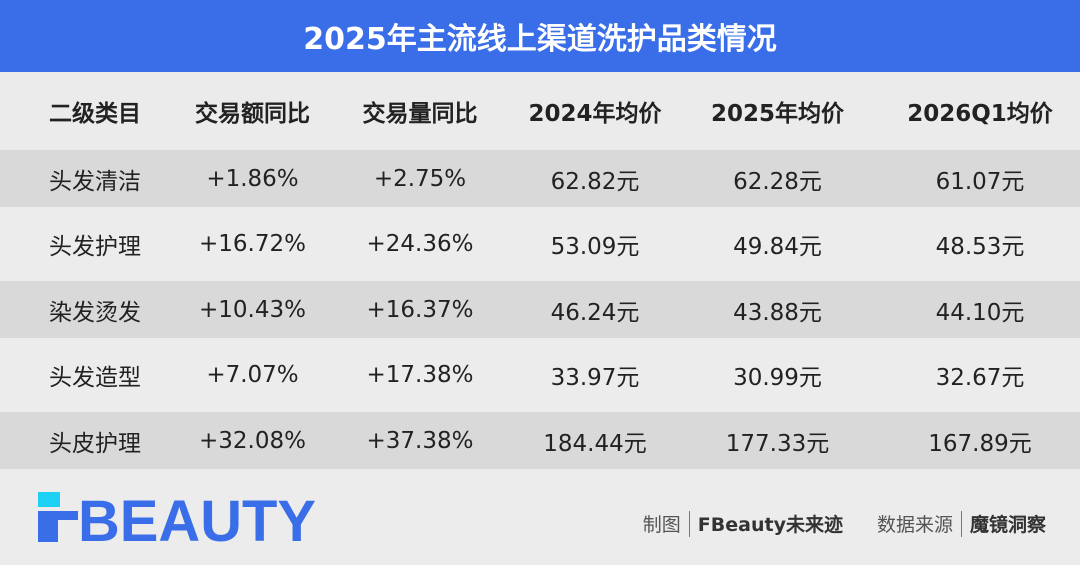 Image resolution: width=1080 pixels, height=565 pixels. I want to click on source-label: 数据来源, so click(914, 525).